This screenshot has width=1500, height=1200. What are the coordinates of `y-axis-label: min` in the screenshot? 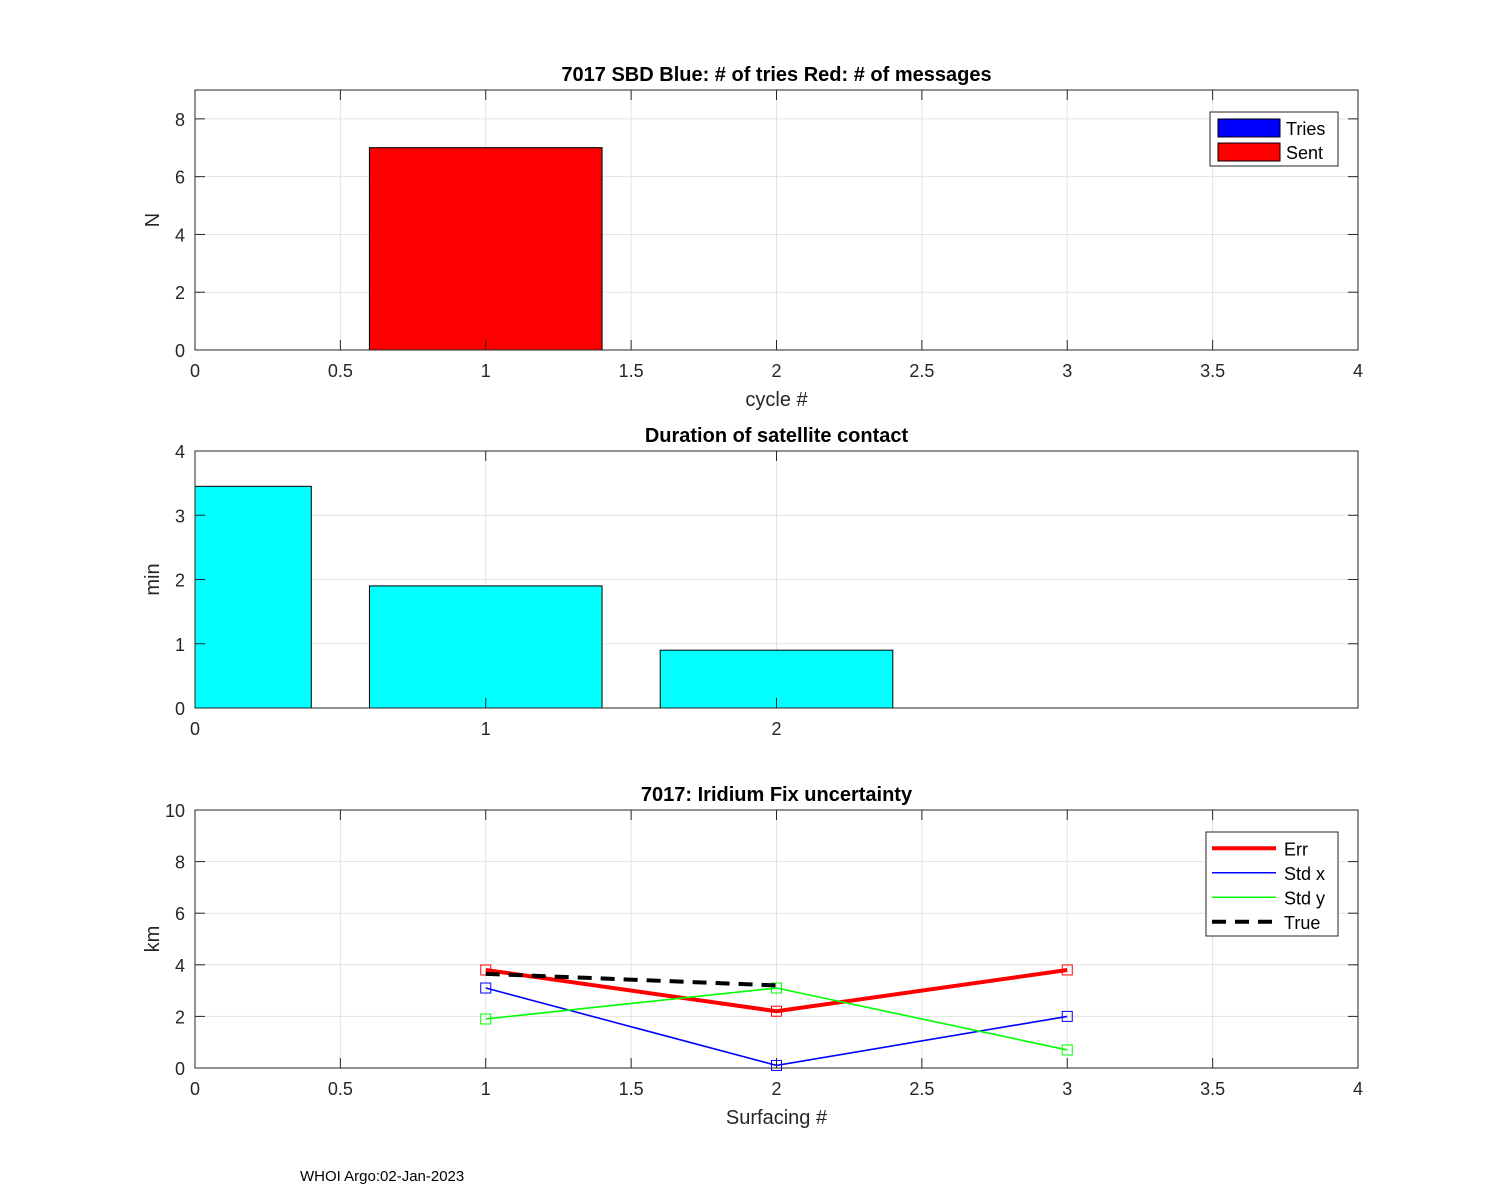 It's located at (153, 579).